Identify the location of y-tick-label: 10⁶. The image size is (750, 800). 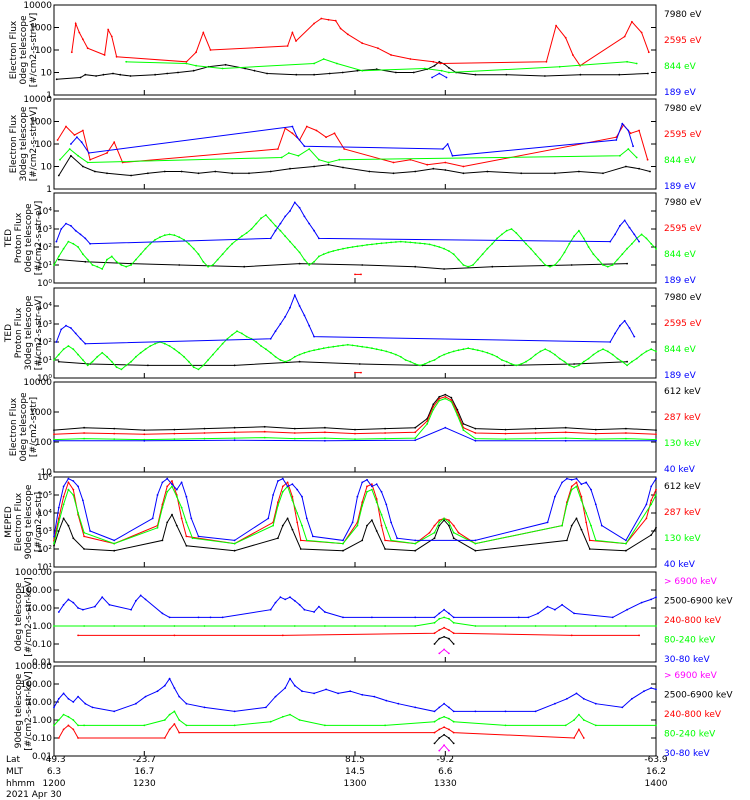
(44, 478).